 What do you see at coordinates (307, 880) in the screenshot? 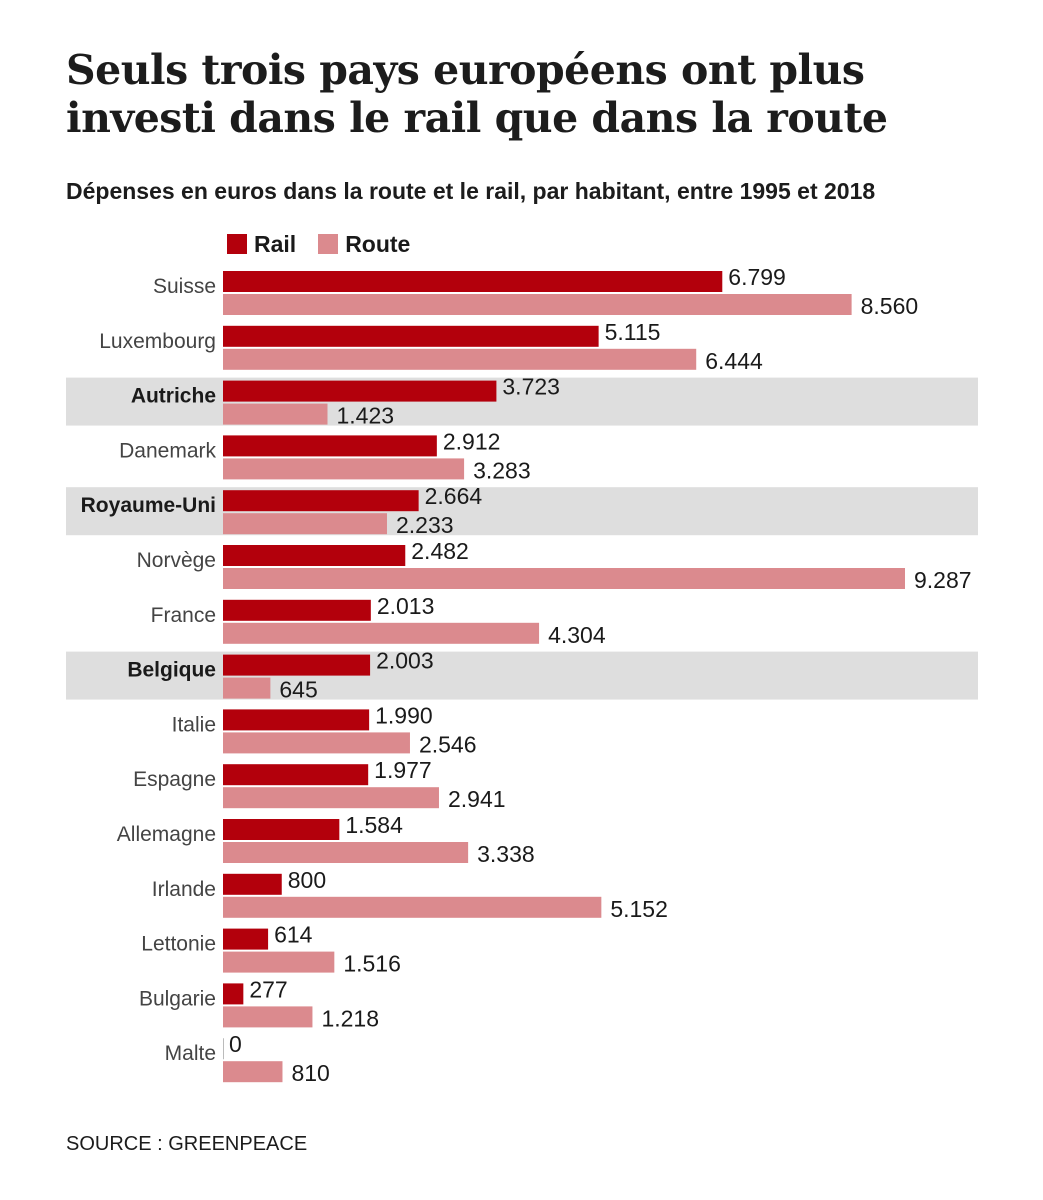
I see `value-label-rail-irlande: 800` at bounding box center [307, 880].